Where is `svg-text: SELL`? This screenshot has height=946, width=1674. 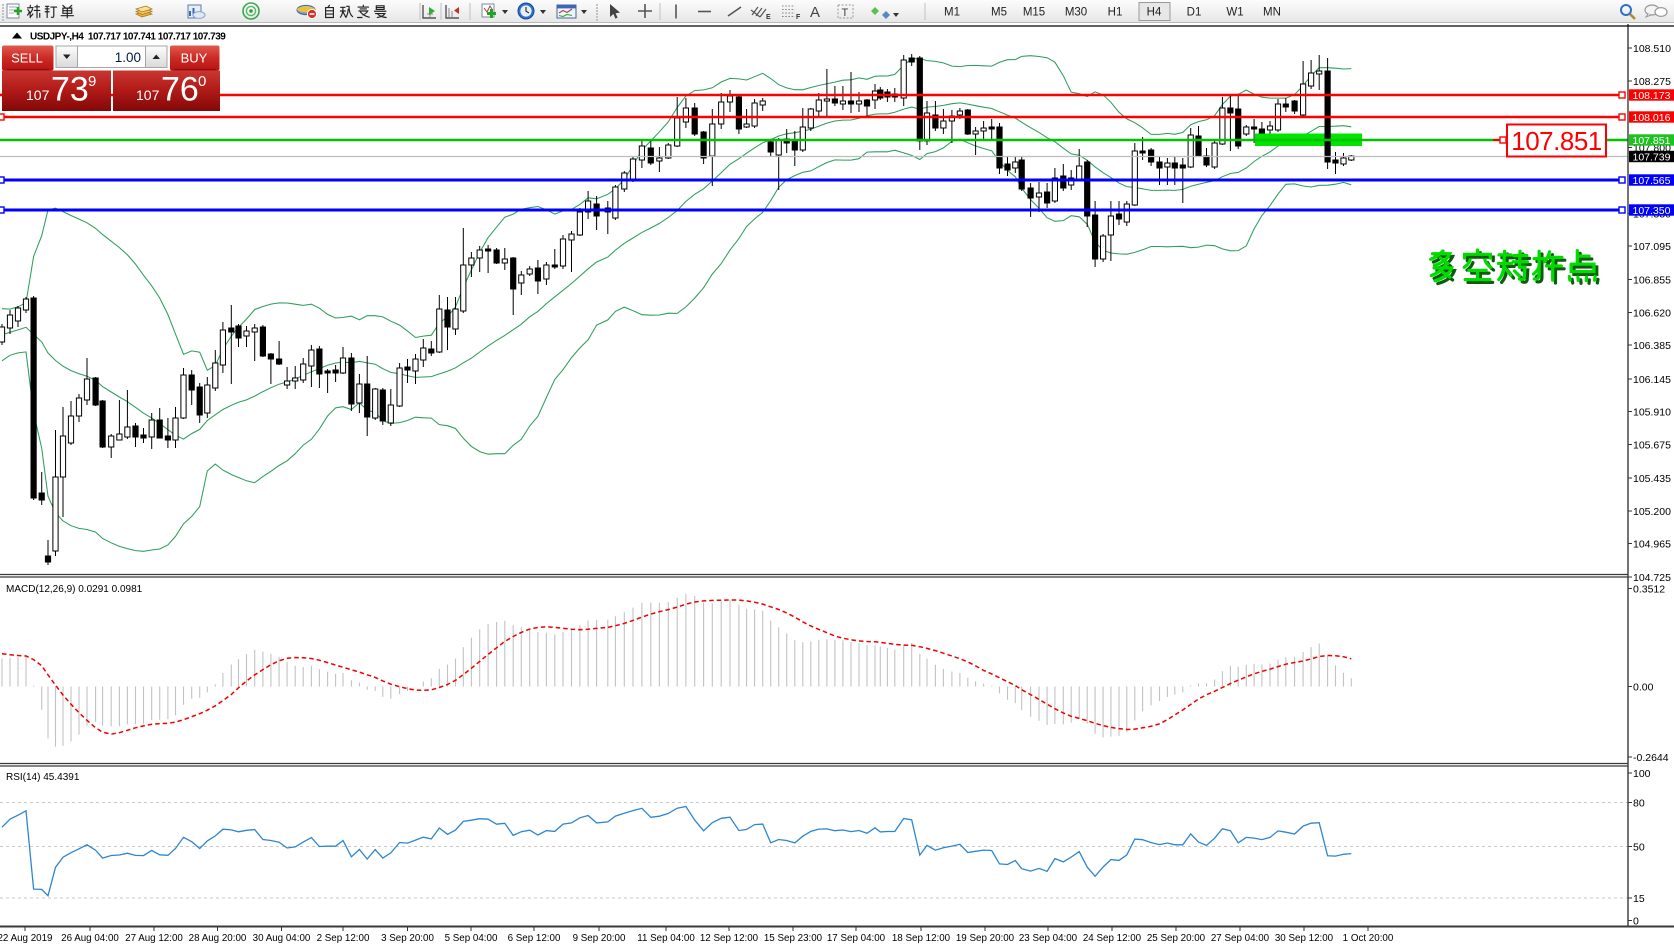 svg-text: SELL is located at coordinates (27, 58).